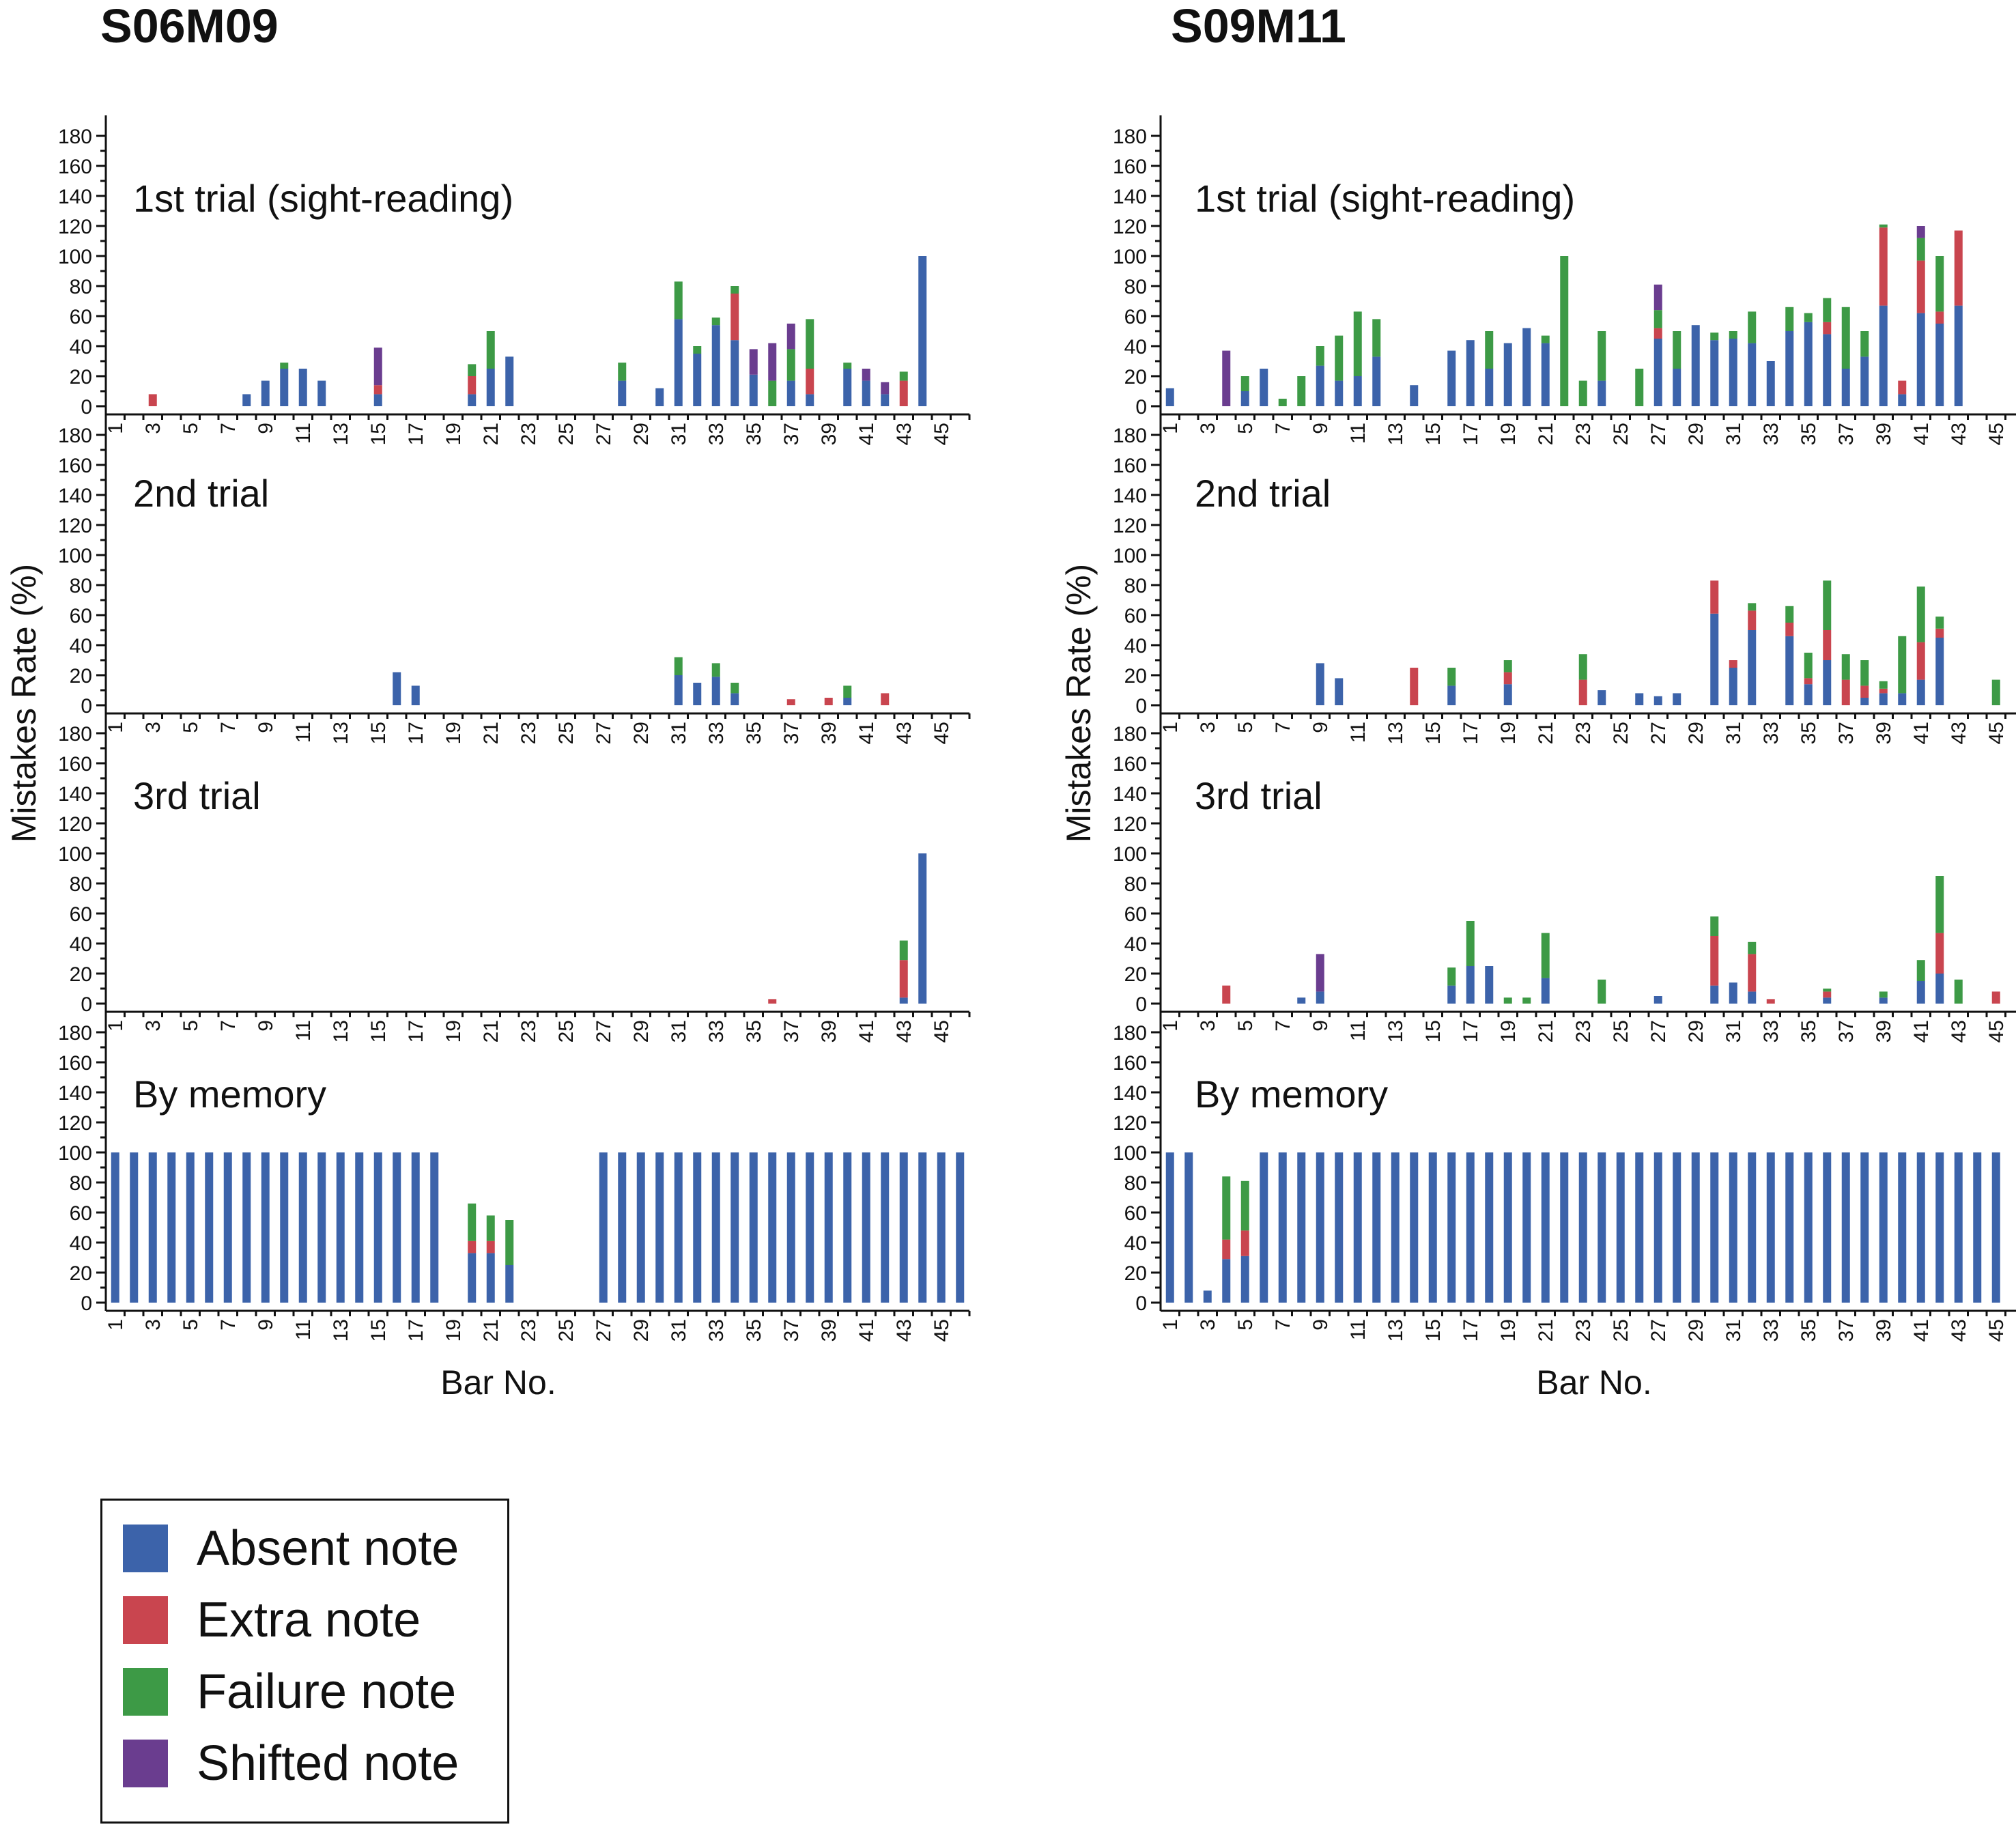 This screenshot has height=1829, width=2016. I want to click on bar-42-failure, so click(1940, 905).